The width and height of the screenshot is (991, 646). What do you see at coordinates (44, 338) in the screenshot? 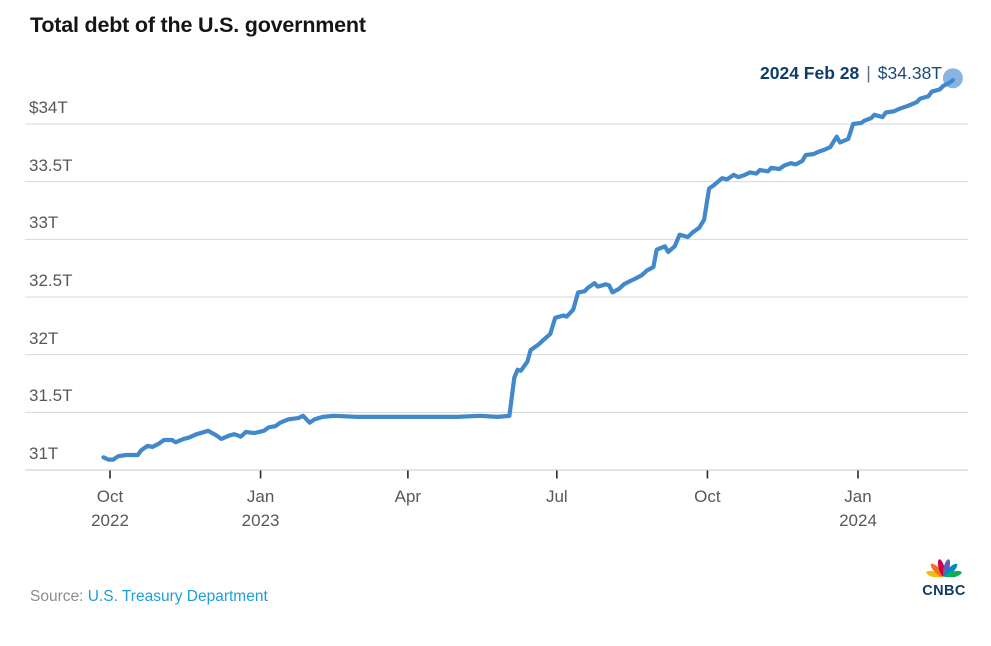
I see `y-axis-label-32T: 32T` at bounding box center [44, 338].